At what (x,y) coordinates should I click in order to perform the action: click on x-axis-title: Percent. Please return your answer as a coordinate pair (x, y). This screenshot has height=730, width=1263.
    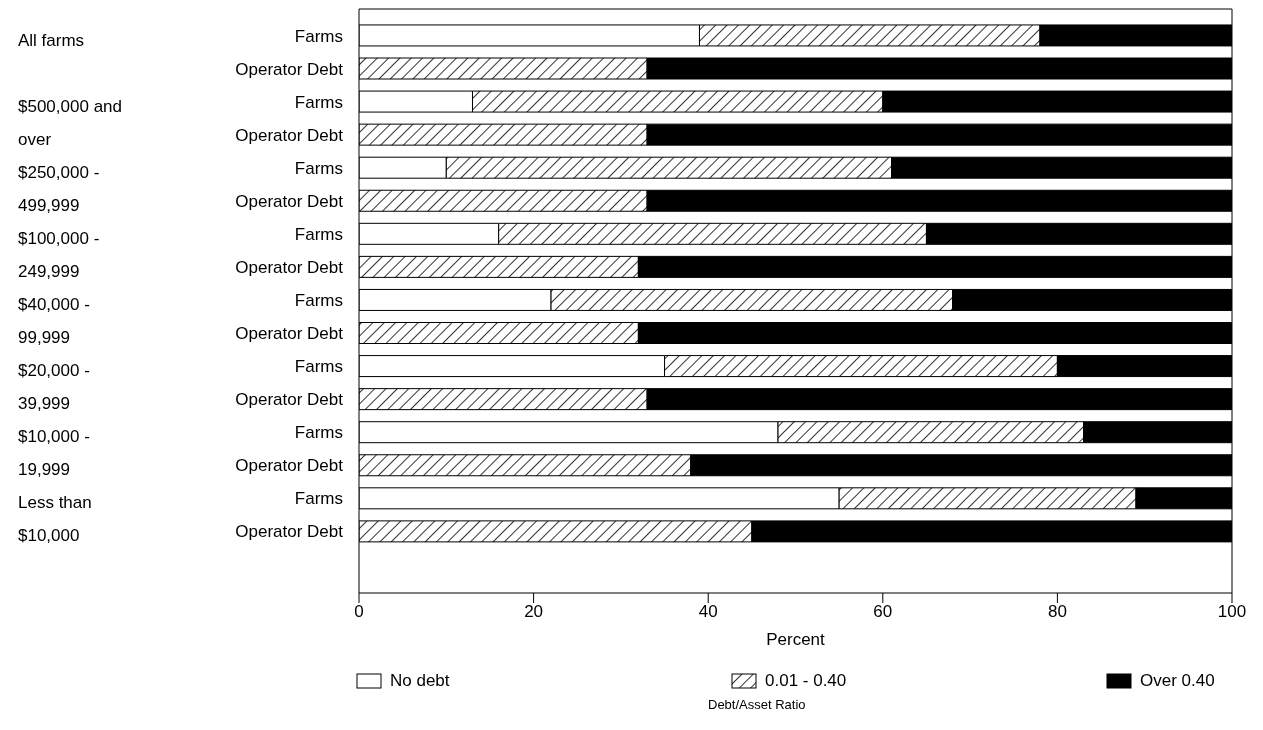
    Looking at the image, I should click on (796, 639).